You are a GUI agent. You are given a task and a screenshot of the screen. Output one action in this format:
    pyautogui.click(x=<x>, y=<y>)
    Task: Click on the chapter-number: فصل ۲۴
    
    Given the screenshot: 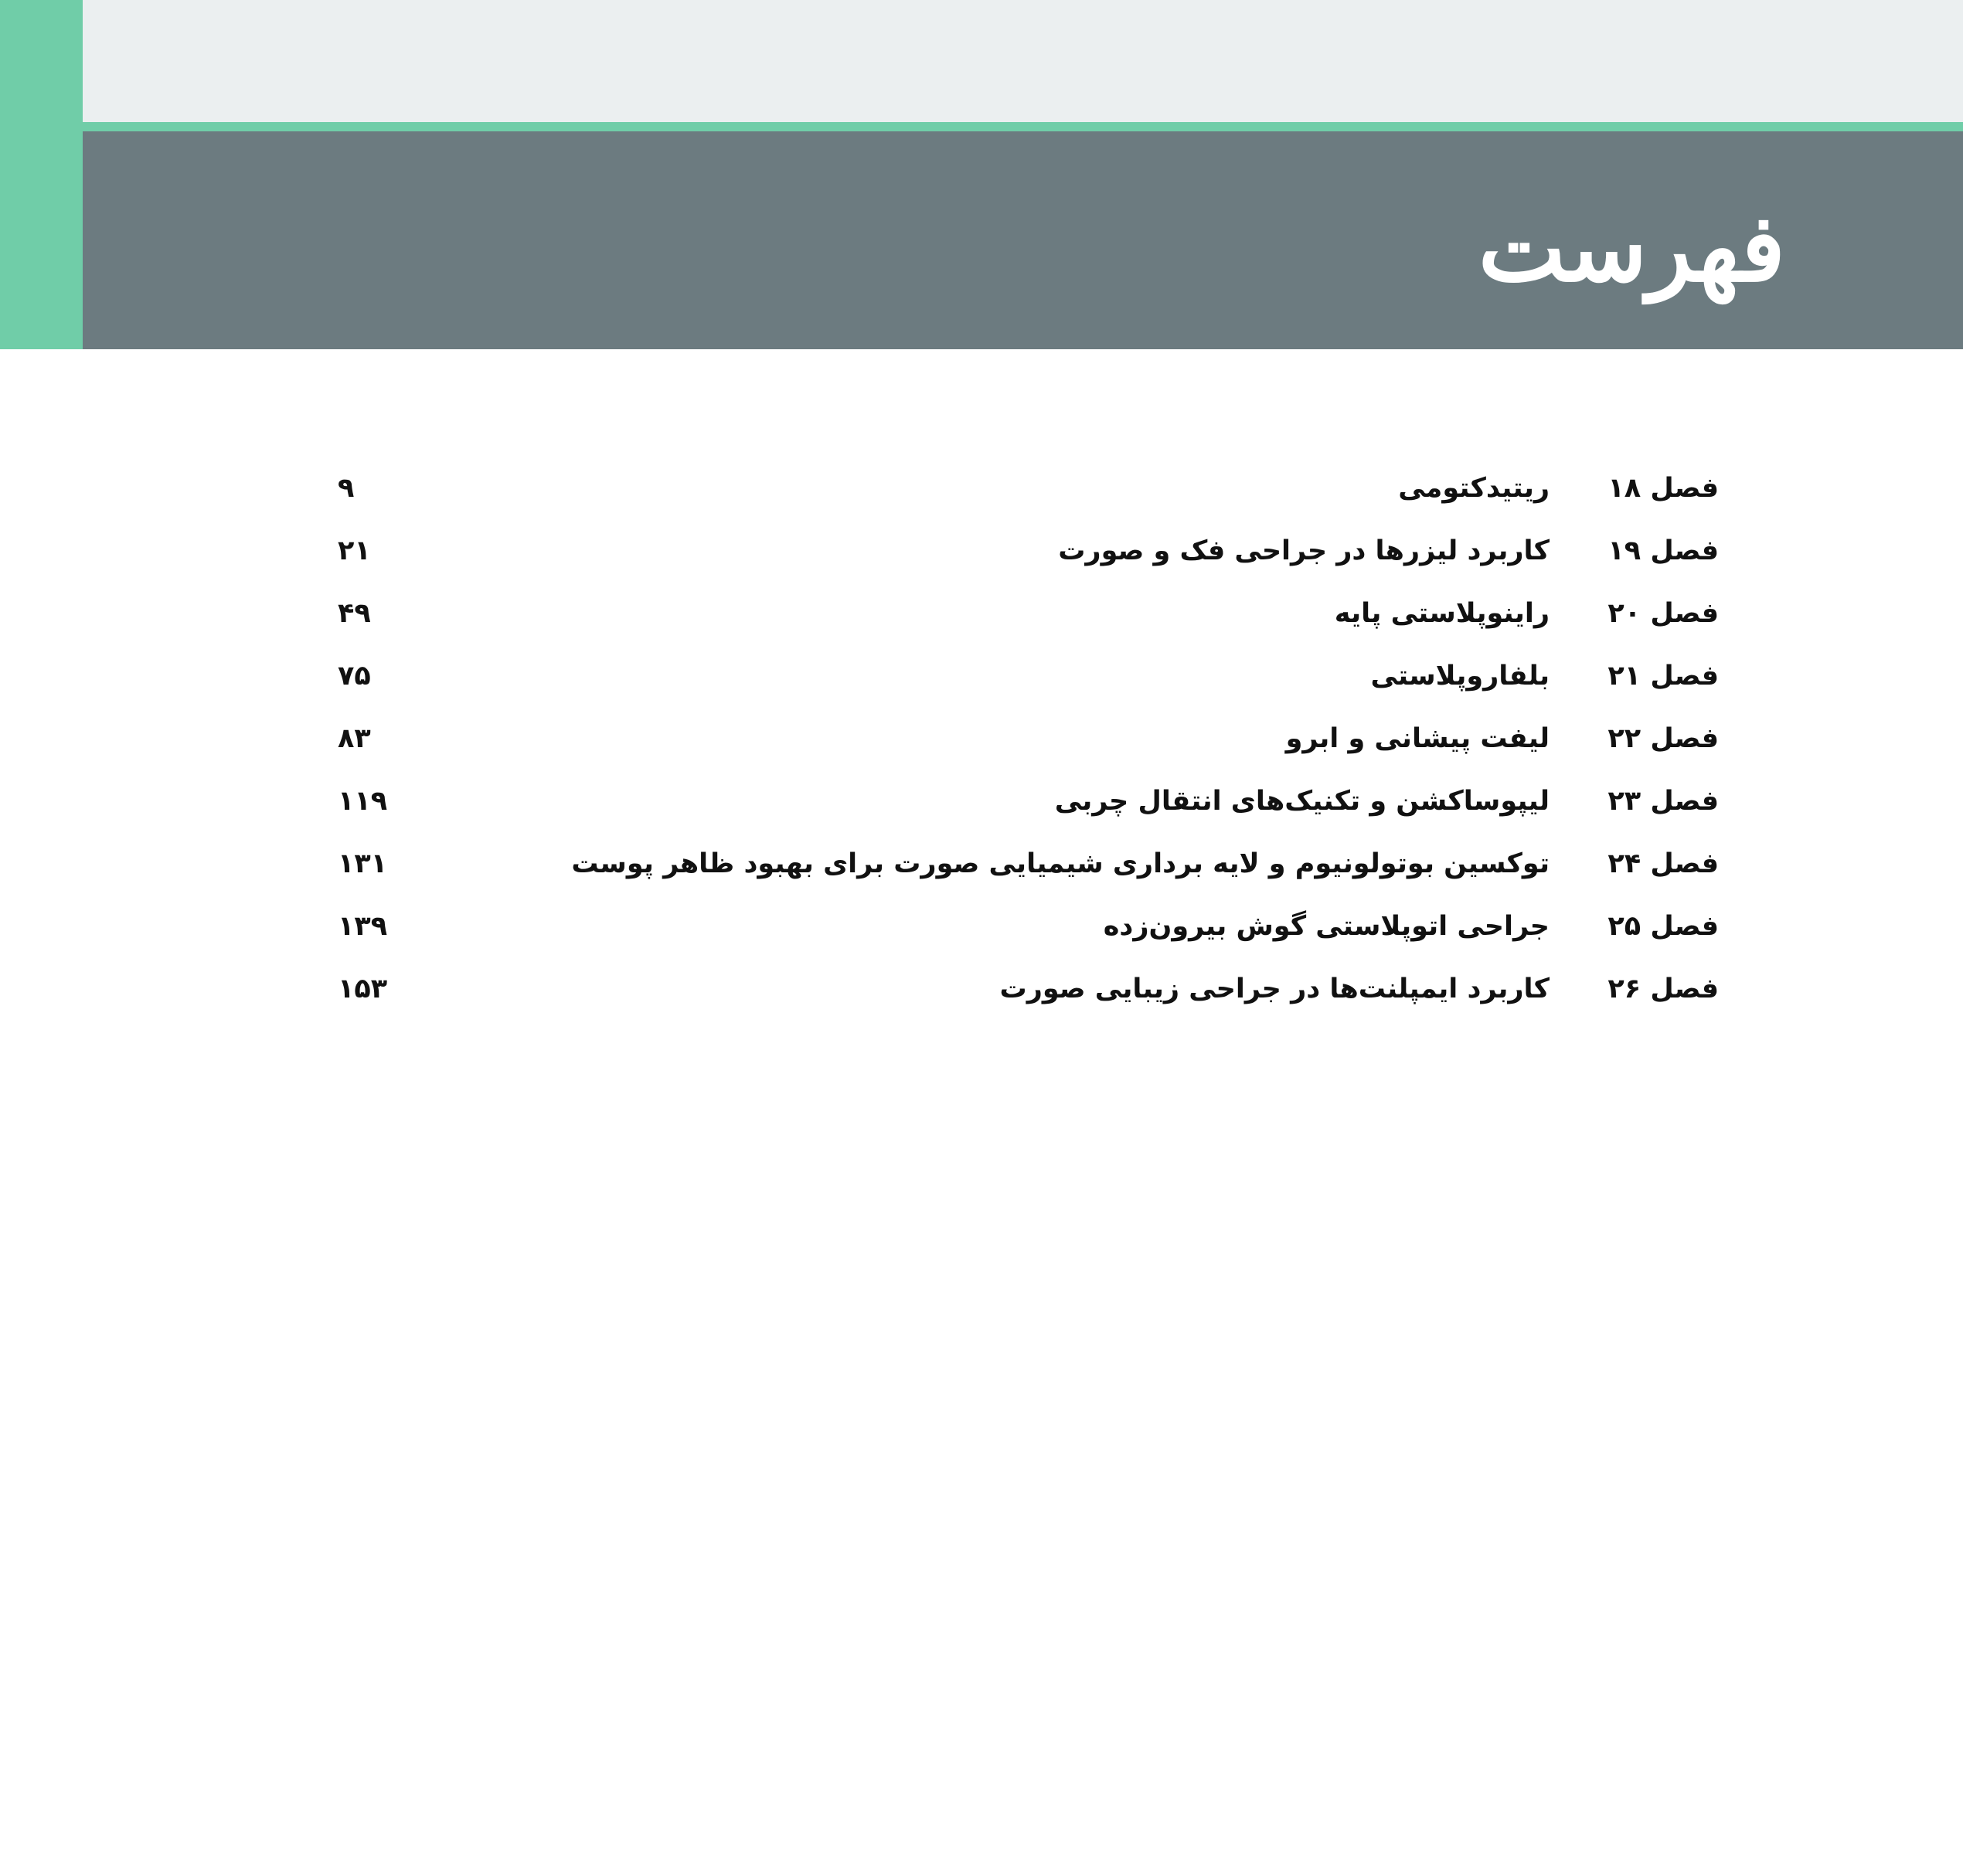 What is the action you would take?
    pyautogui.click(x=1663, y=863)
    